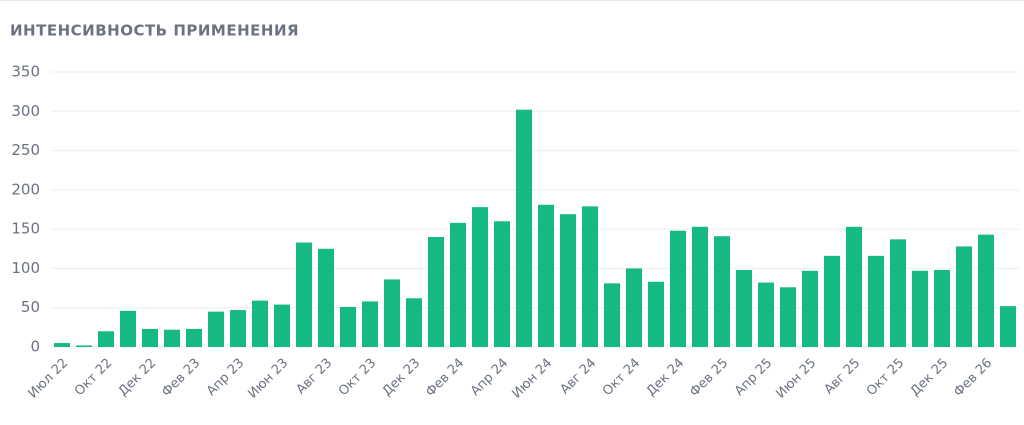 This screenshot has width=1024, height=425. What do you see at coordinates (753, 377) in the screenshot?
I see `x-tick-label: Апр 25` at bounding box center [753, 377].